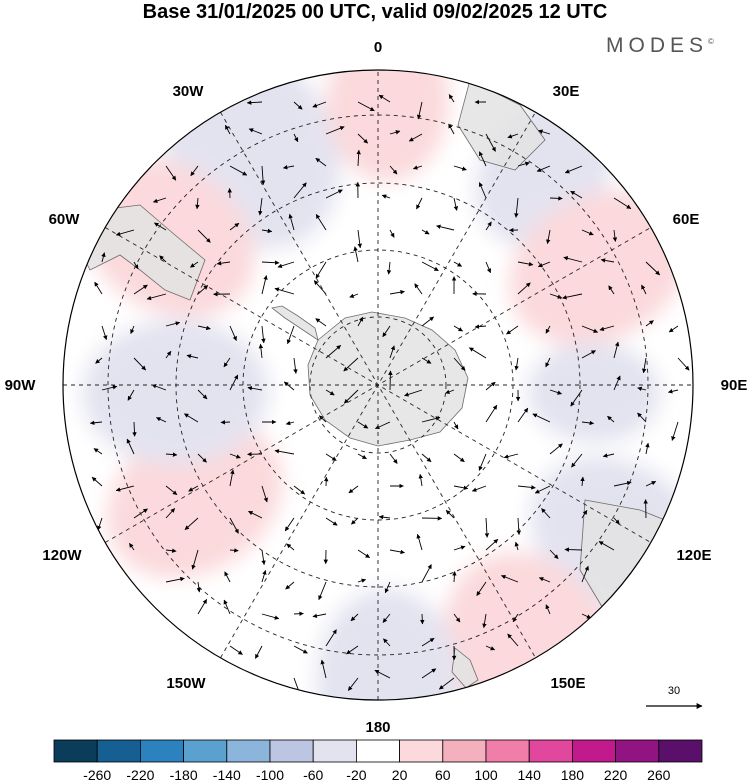 The height and width of the screenshot is (783, 750). Describe the element at coordinates (21, 385) in the screenshot. I see `lon-label-90w: 90W` at that location.